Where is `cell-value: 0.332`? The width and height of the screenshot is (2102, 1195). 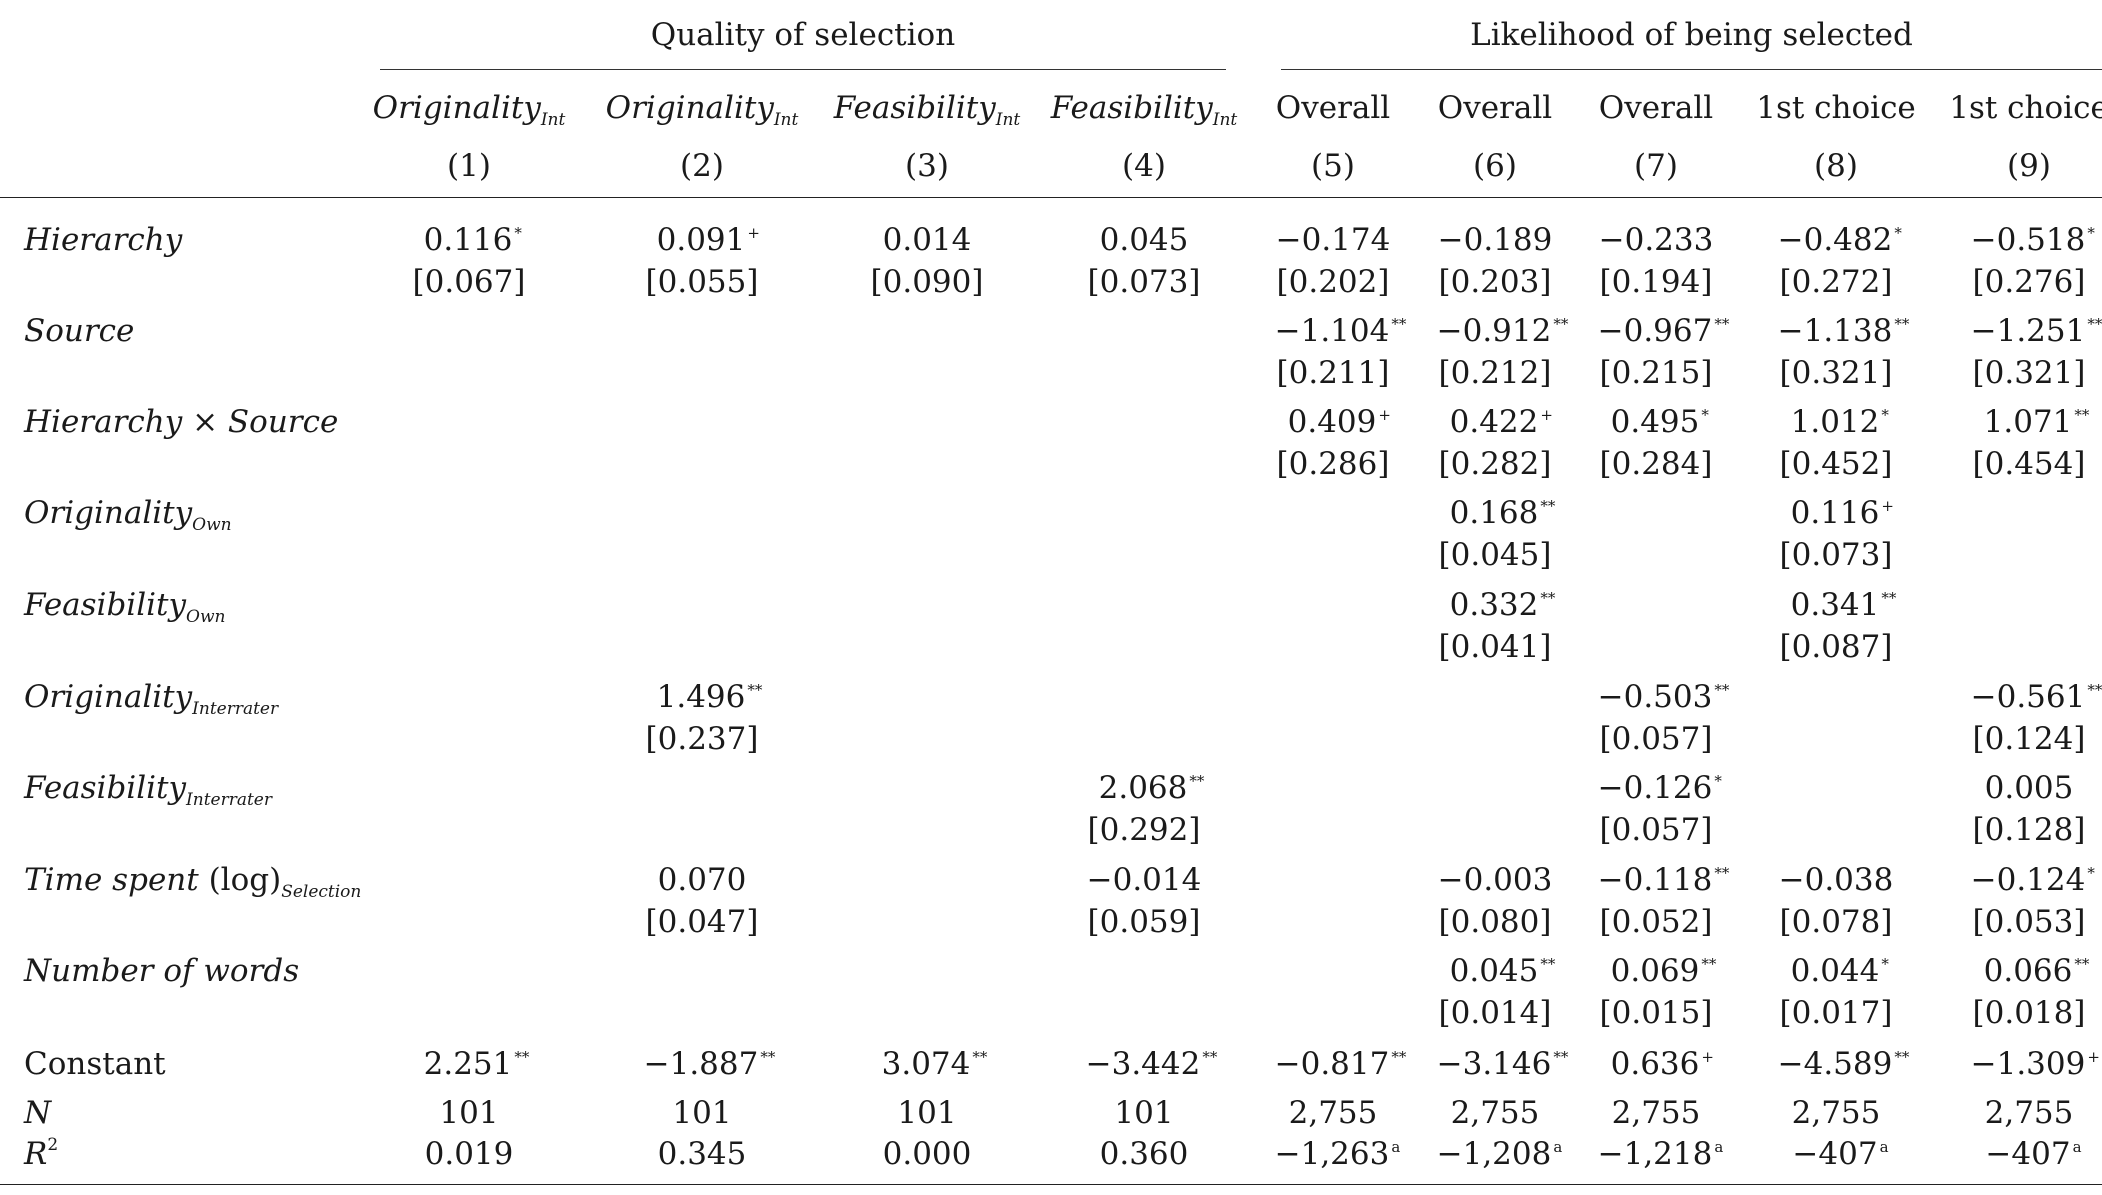
cell-value: 0.332 is located at coordinates (1494, 605).